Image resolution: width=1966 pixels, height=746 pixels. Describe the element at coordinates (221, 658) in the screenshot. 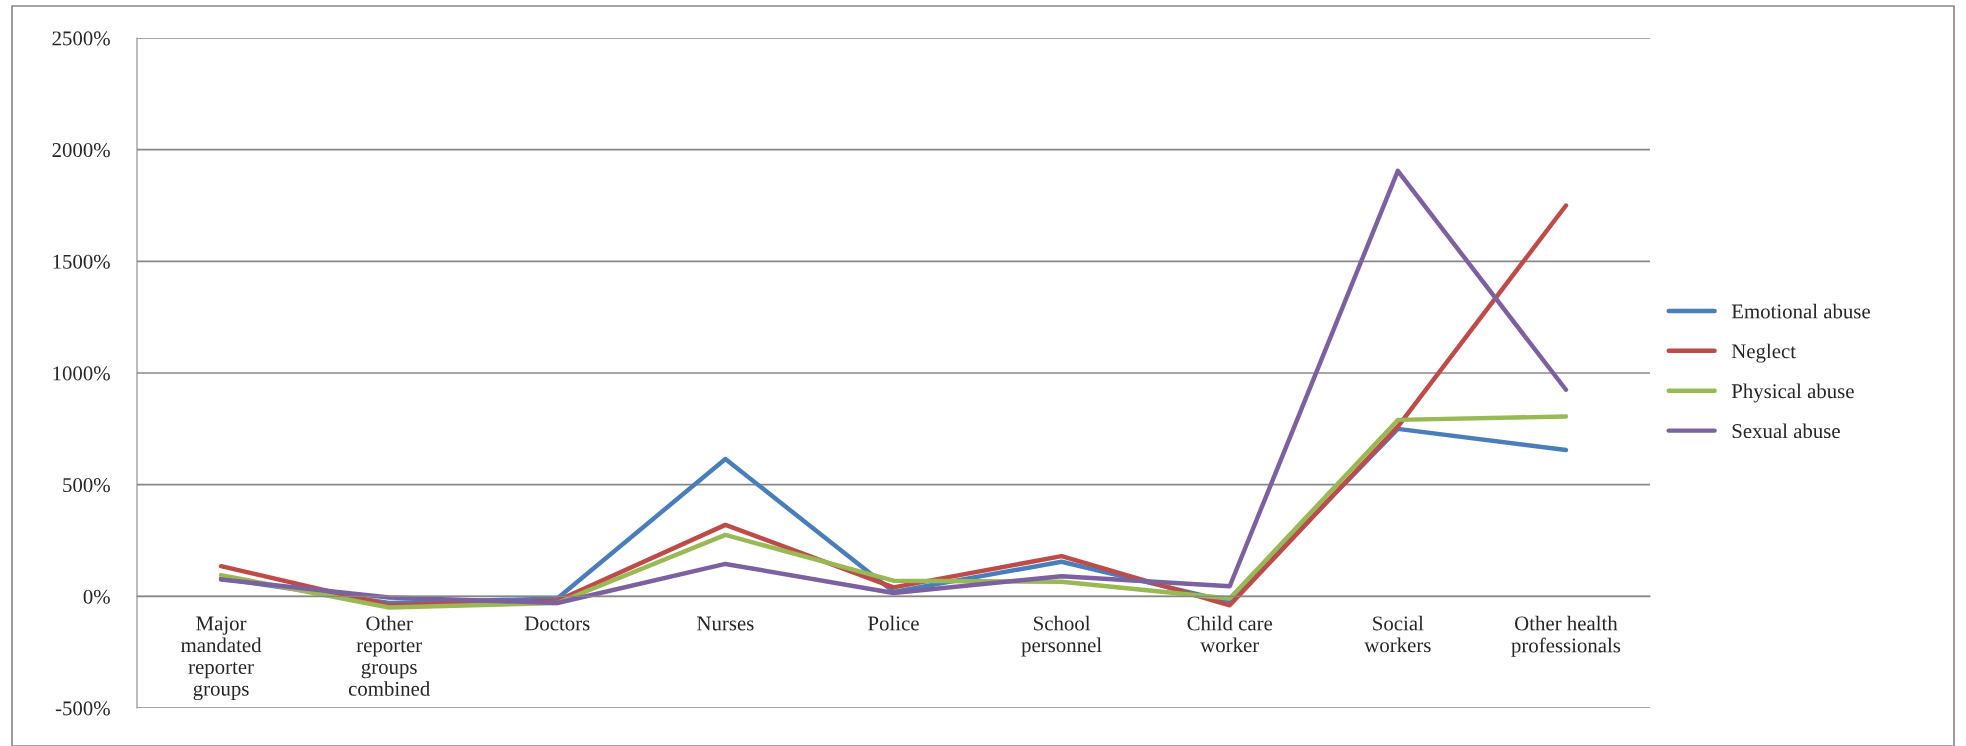

I see `x-tick-label: Major mandated reporter groups` at that location.